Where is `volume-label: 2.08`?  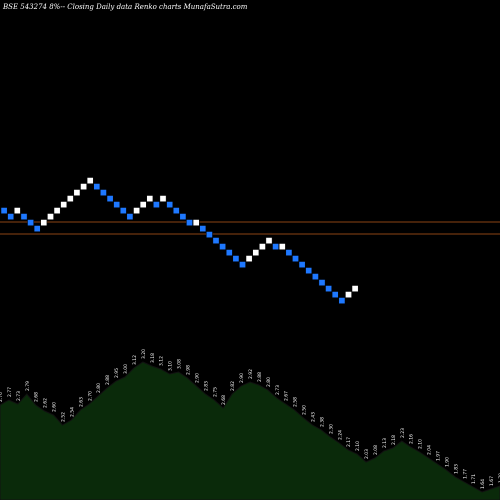 volume-label: 2.08 is located at coordinates (376, 450).